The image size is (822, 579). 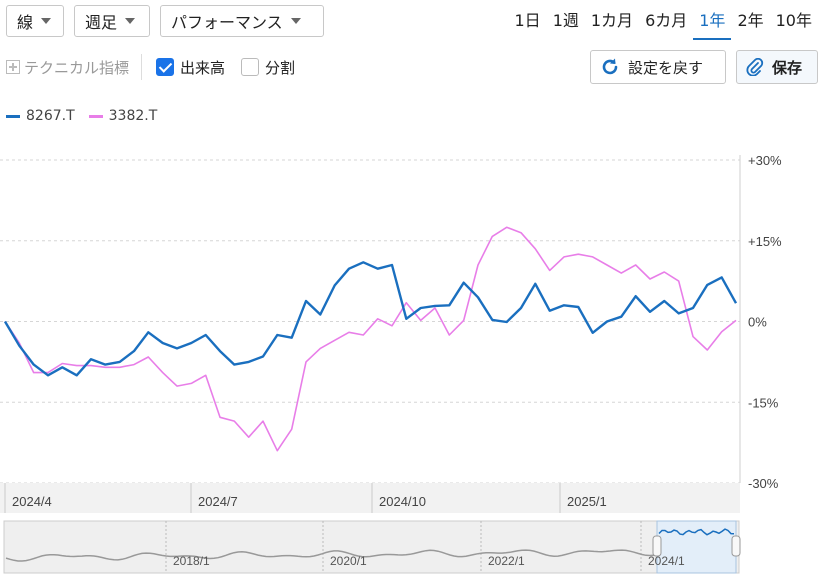 What do you see at coordinates (610, 66) in the screenshot?
I see `refresh-icon` at bounding box center [610, 66].